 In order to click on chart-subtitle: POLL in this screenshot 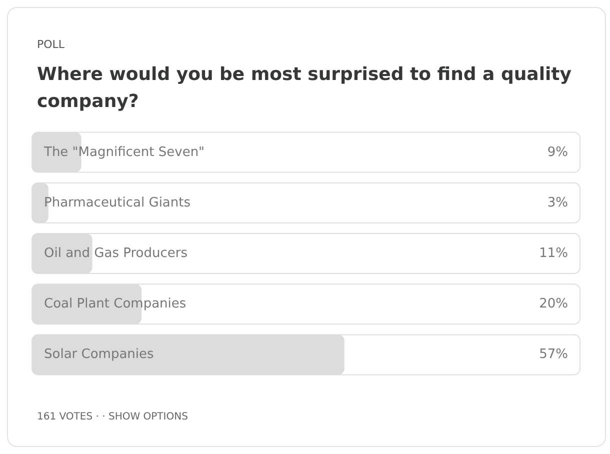, I will do `click(51, 44)`.